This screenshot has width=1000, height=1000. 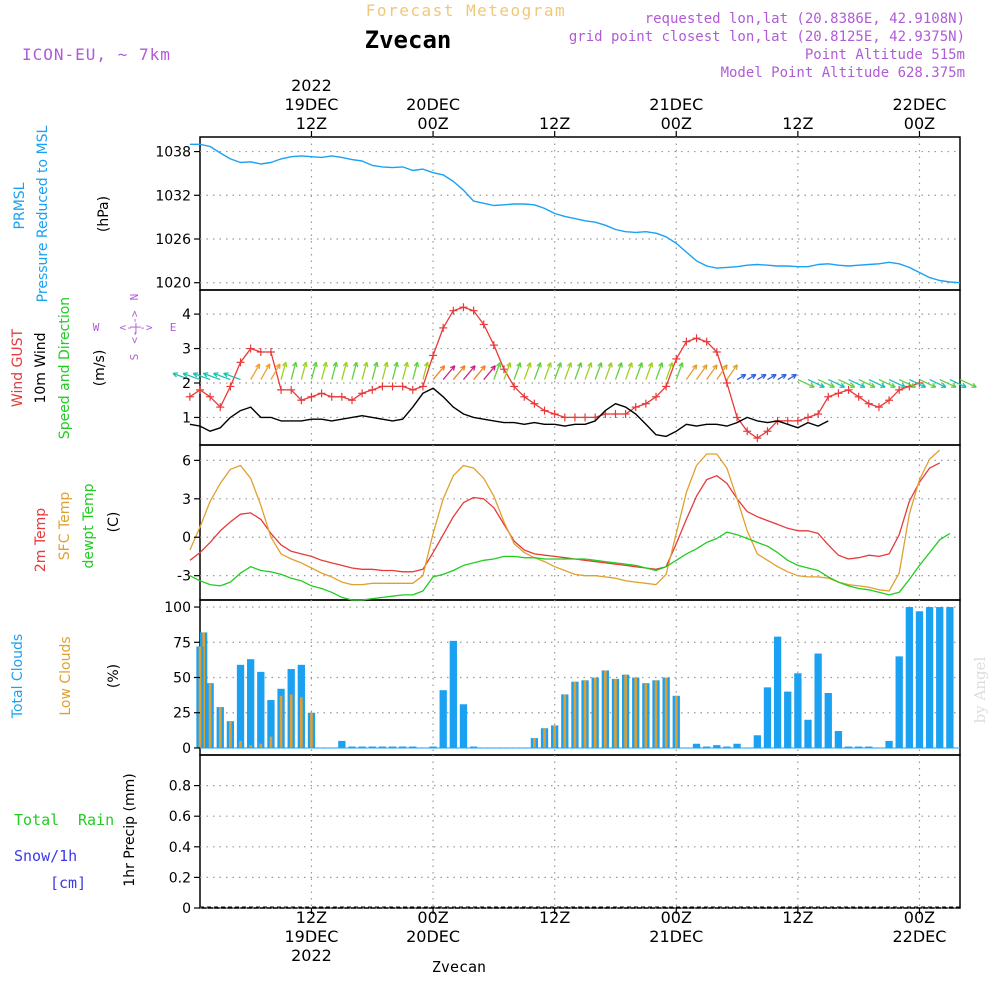 I want to click on x-tick-label: 00Z, so click(x=676, y=123).